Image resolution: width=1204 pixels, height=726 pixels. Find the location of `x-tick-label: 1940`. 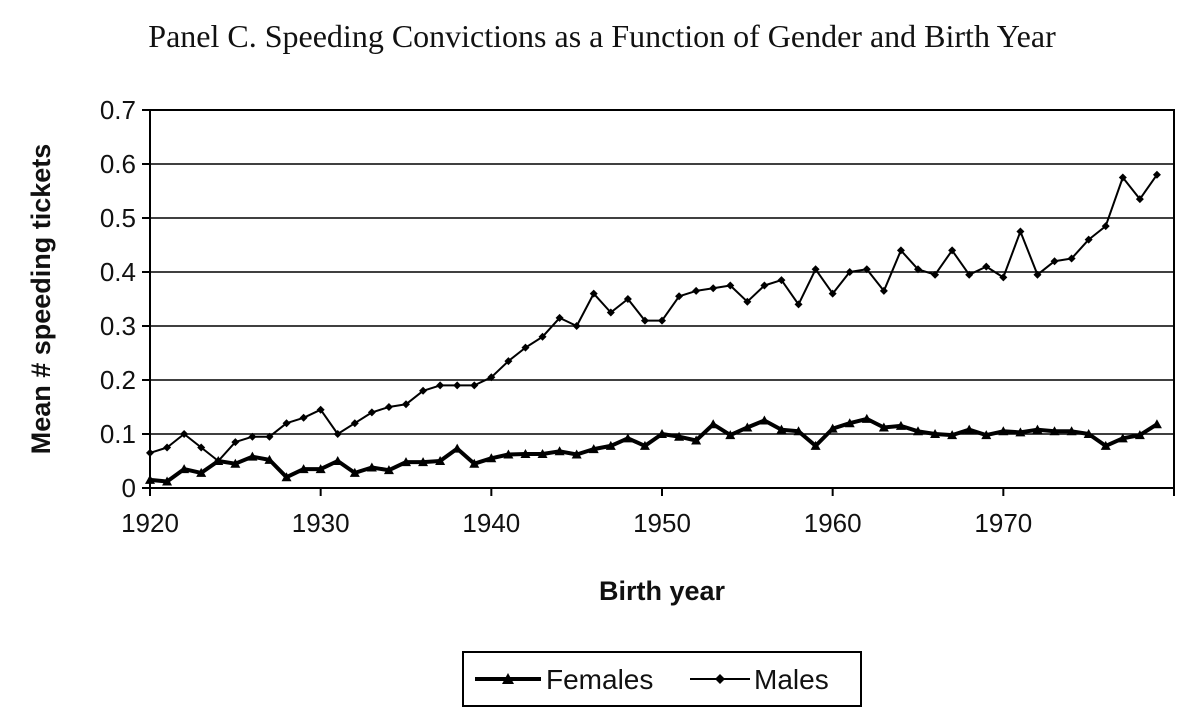

x-tick-label: 1940 is located at coordinates (491, 523).